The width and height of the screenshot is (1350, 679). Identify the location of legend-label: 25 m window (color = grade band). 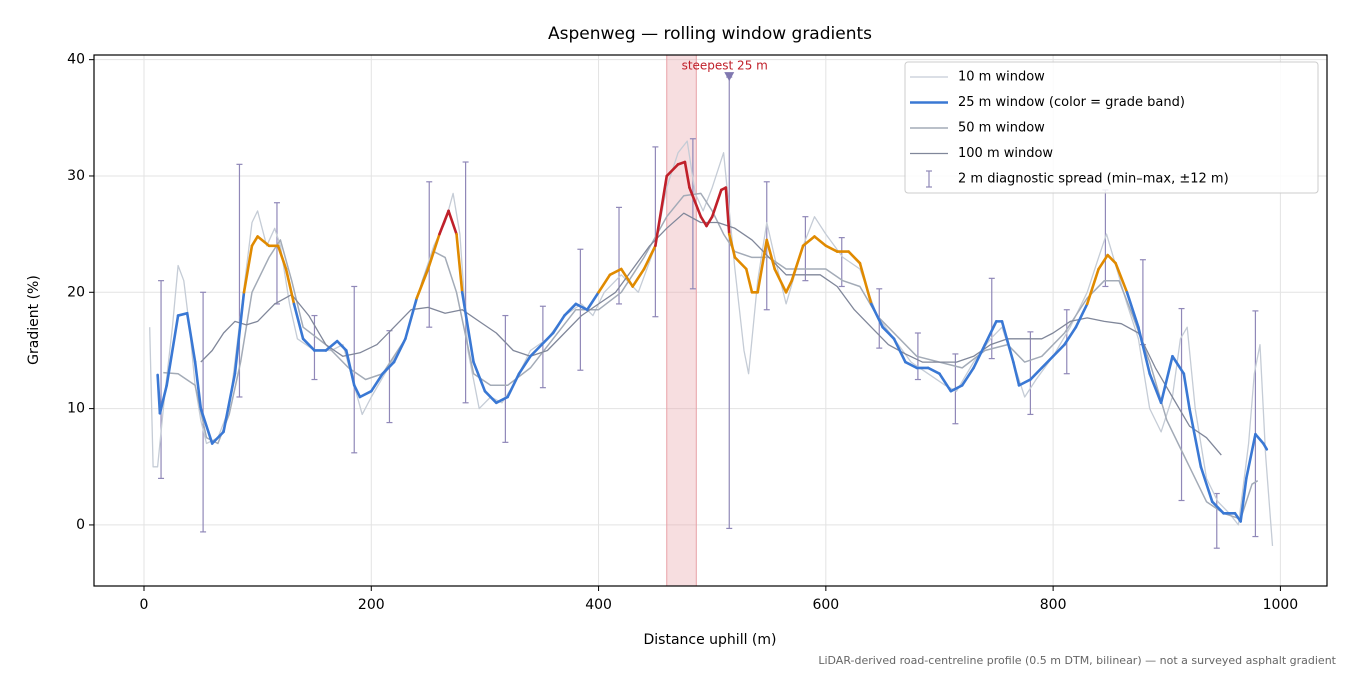
(1071, 102).